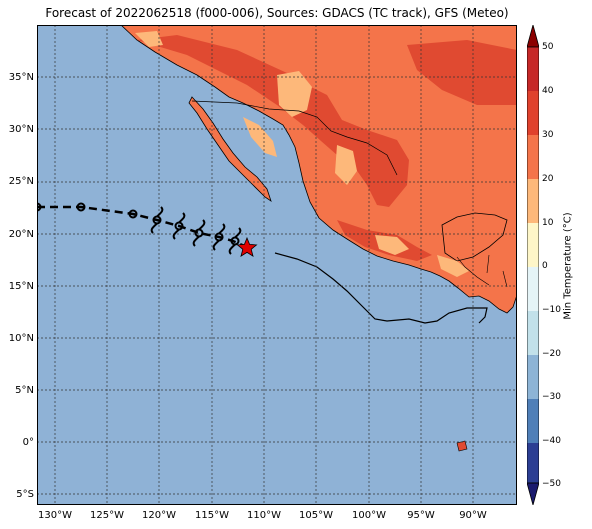 The height and width of the screenshot is (529, 592). What do you see at coordinates (230, 149) in the screenshot?
I see `land-baja` at bounding box center [230, 149].